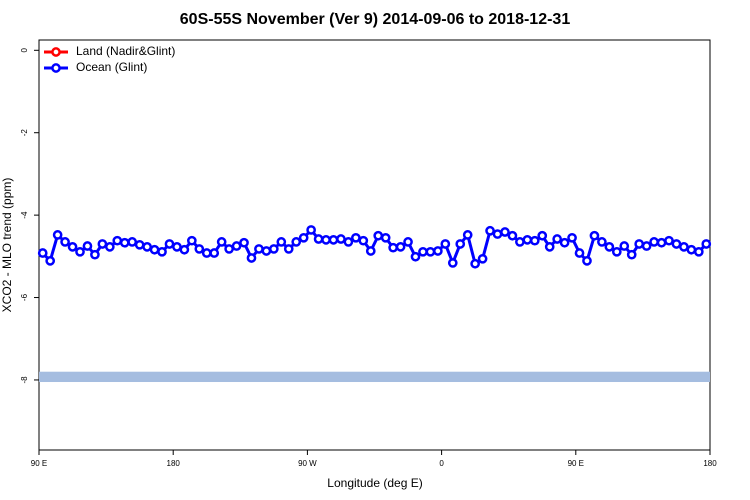 This screenshot has height=500, width=750. Describe the element at coordinates (24, 215) in the screenshot. I see `y-tick-label: -4` at that location.